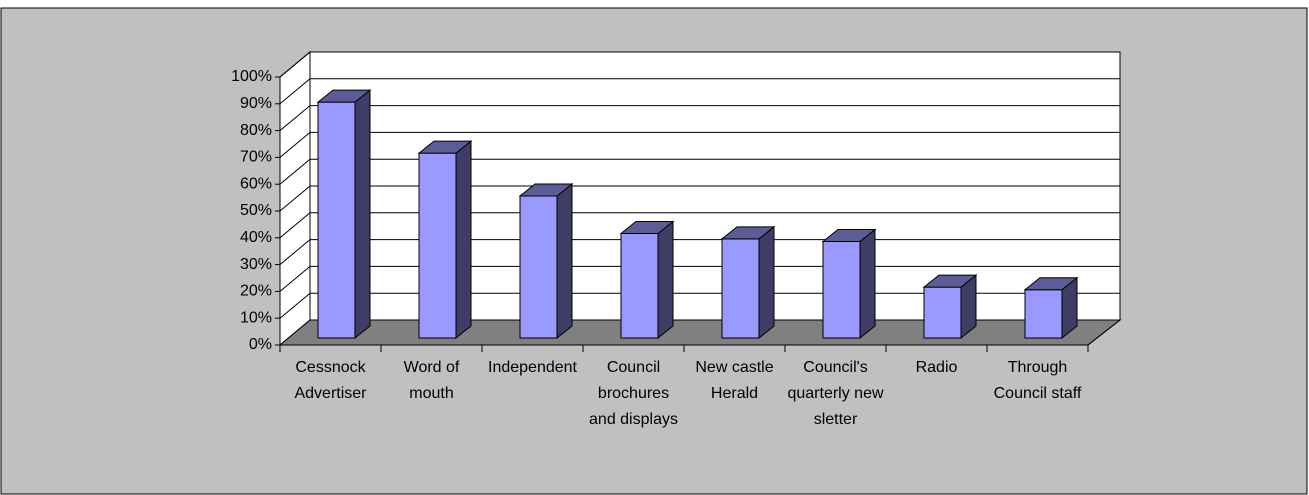  I want to click on x-tick-label: Word of mouth, so click(431, 380).